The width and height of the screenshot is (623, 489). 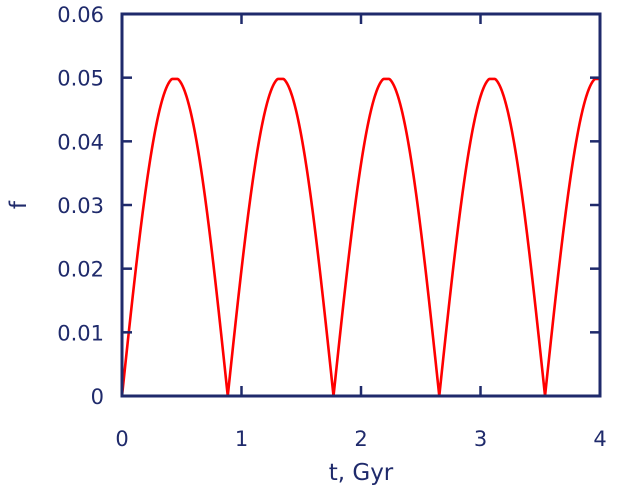 What do you see at coordinates (80, 142) in the screenshot?
I see `y-tick-label: 0.04` at bounding box center [80, 142].